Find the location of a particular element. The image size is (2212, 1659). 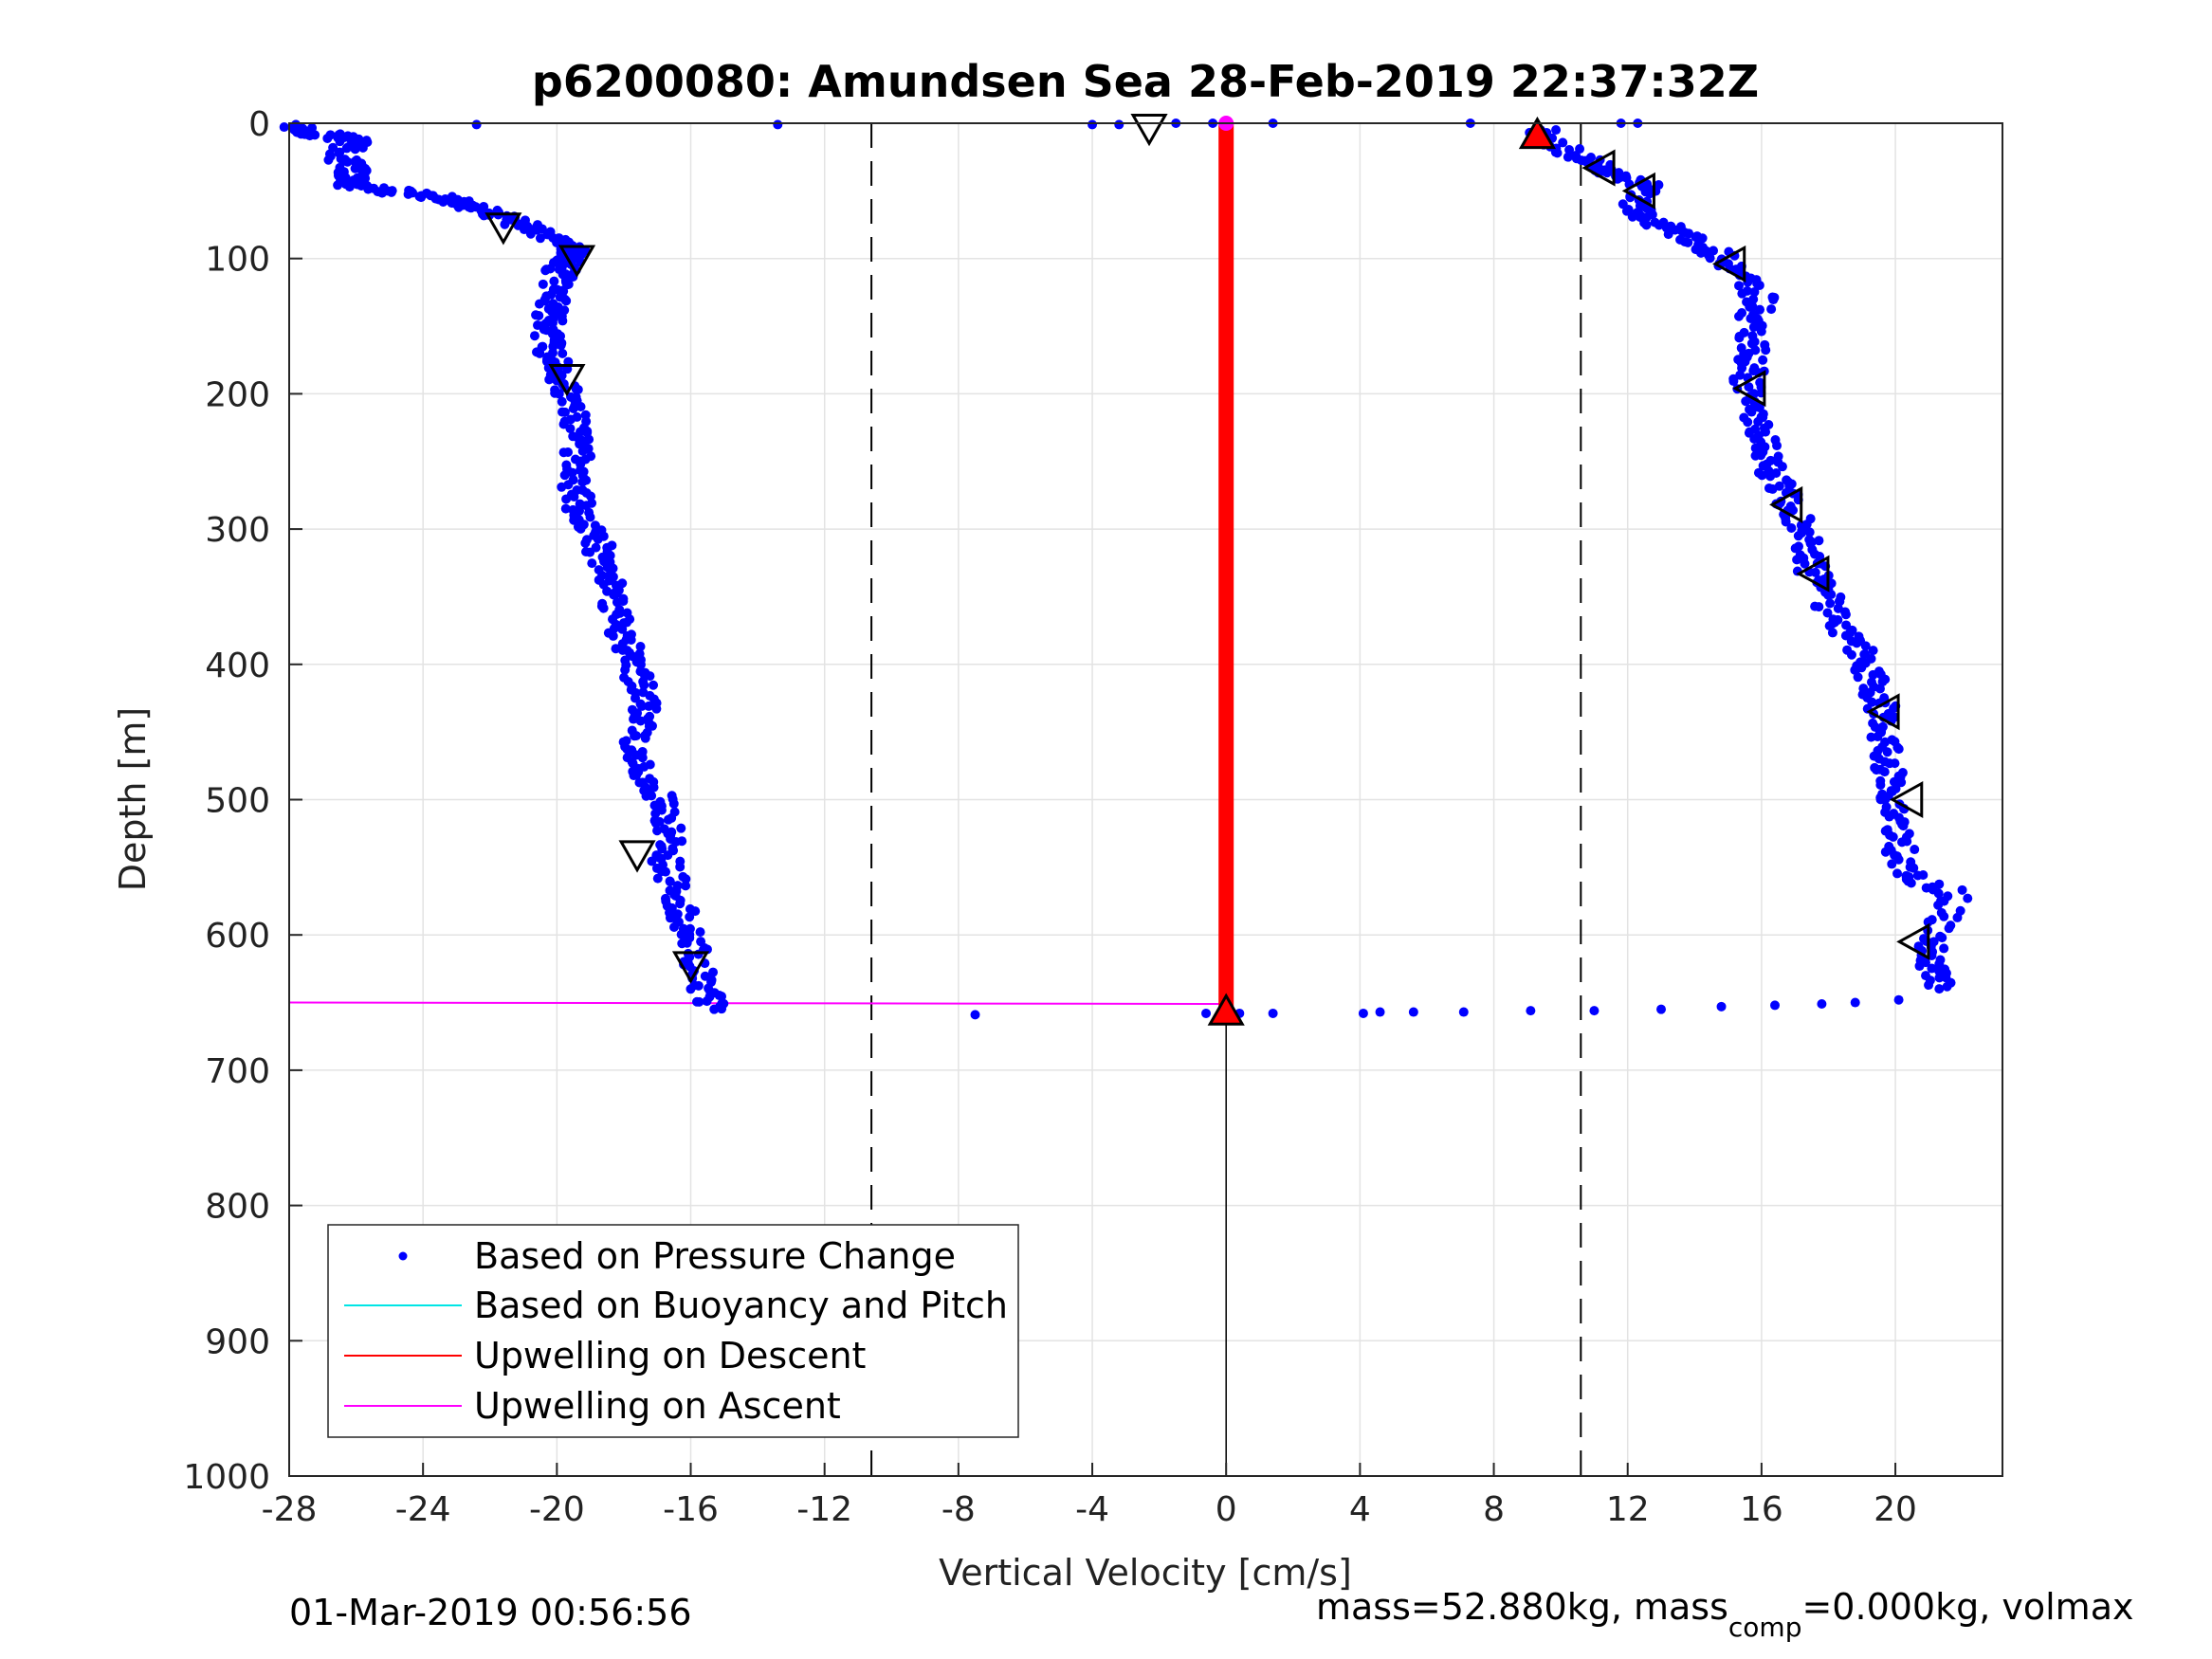

x-tick-label: -24 is located at coordinates (423, 1509).